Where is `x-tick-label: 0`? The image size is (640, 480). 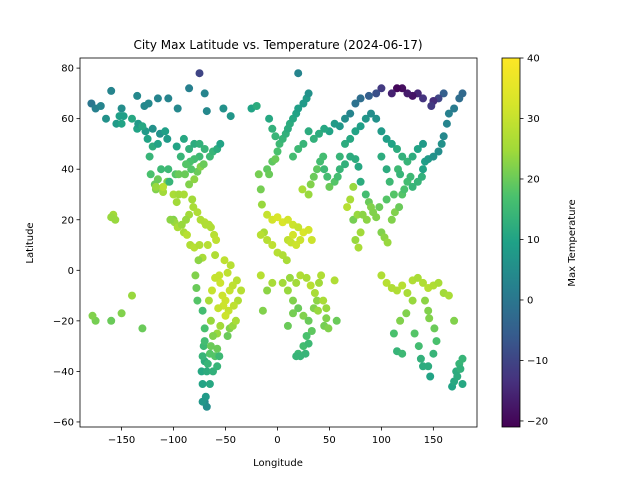 x-tick-label: 0 is located at coordinates (277, 440).